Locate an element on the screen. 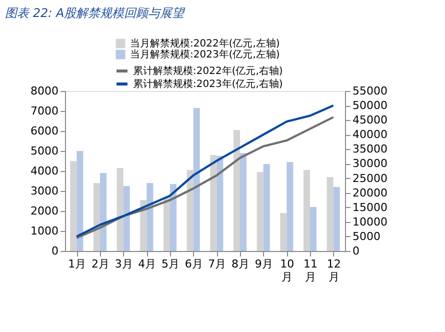 The height and width of the screenshot is (332, 445). y-tick-label: 8000 is located at coordinates (44, 91).